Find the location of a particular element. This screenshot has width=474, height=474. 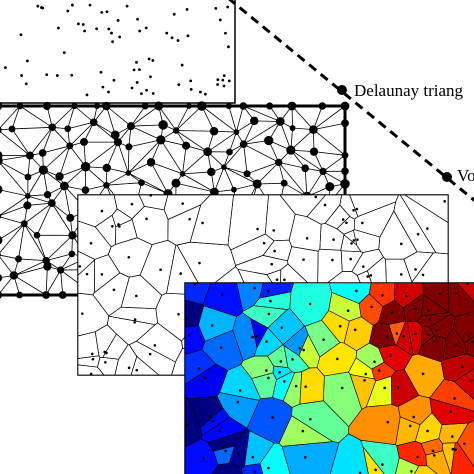

annotation: Delaunay triang is located at coordinates (409, 90).